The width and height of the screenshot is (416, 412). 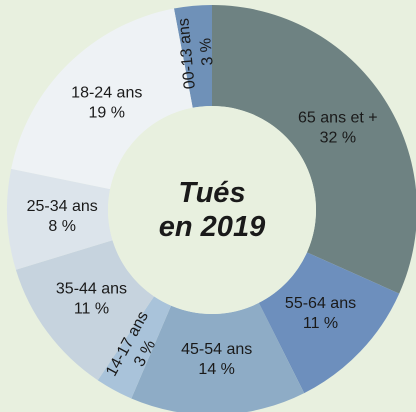 What do you see at coordinates (216, 359) in the screenshot?
I see `slice-label: 45-54 ans 14 %` at bounding box center [216, 359].